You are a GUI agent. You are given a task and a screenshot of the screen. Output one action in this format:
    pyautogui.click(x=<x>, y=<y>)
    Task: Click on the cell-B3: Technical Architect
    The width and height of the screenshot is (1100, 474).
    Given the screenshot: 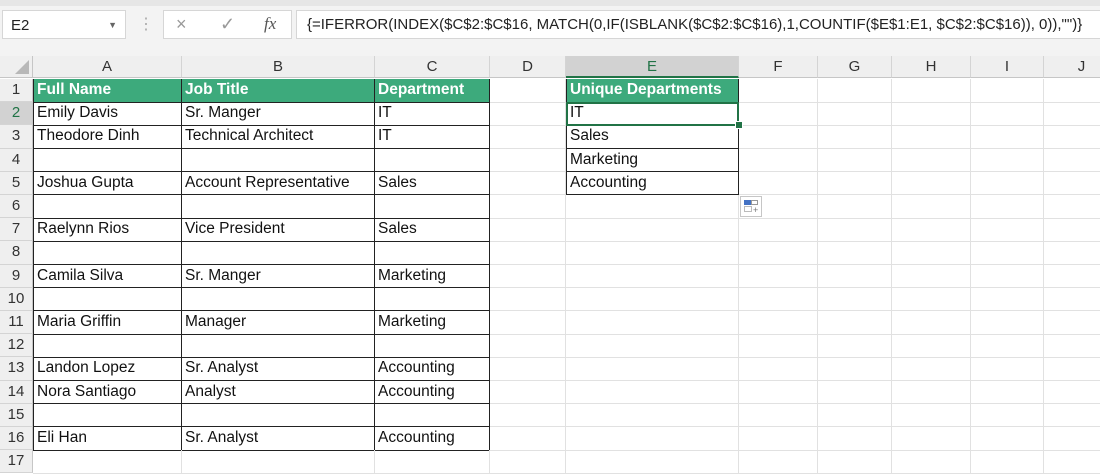 What is the action you would take?
    pyautogui.click(x=278, y=137)
    